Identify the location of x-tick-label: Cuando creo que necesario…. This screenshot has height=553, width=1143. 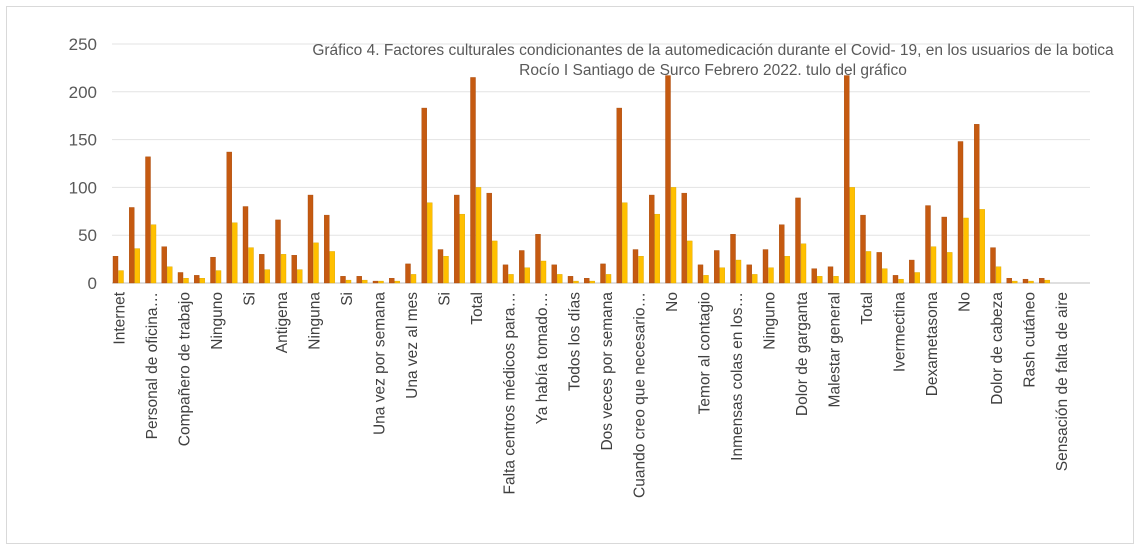
(640, 395).